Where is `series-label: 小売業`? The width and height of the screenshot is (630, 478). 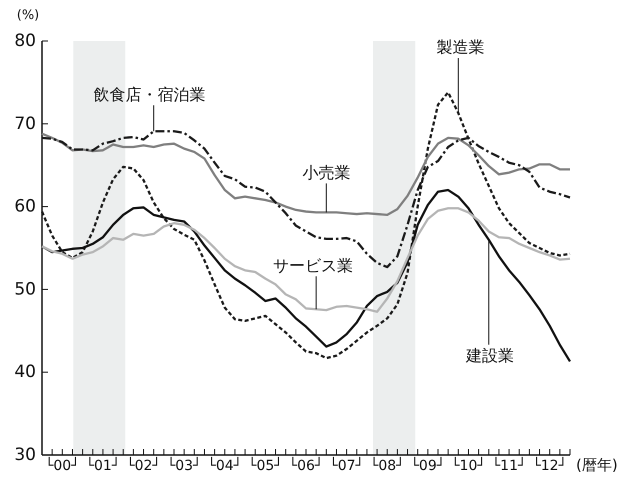
series-label: 小売業 is located at coordinates (326, 172).